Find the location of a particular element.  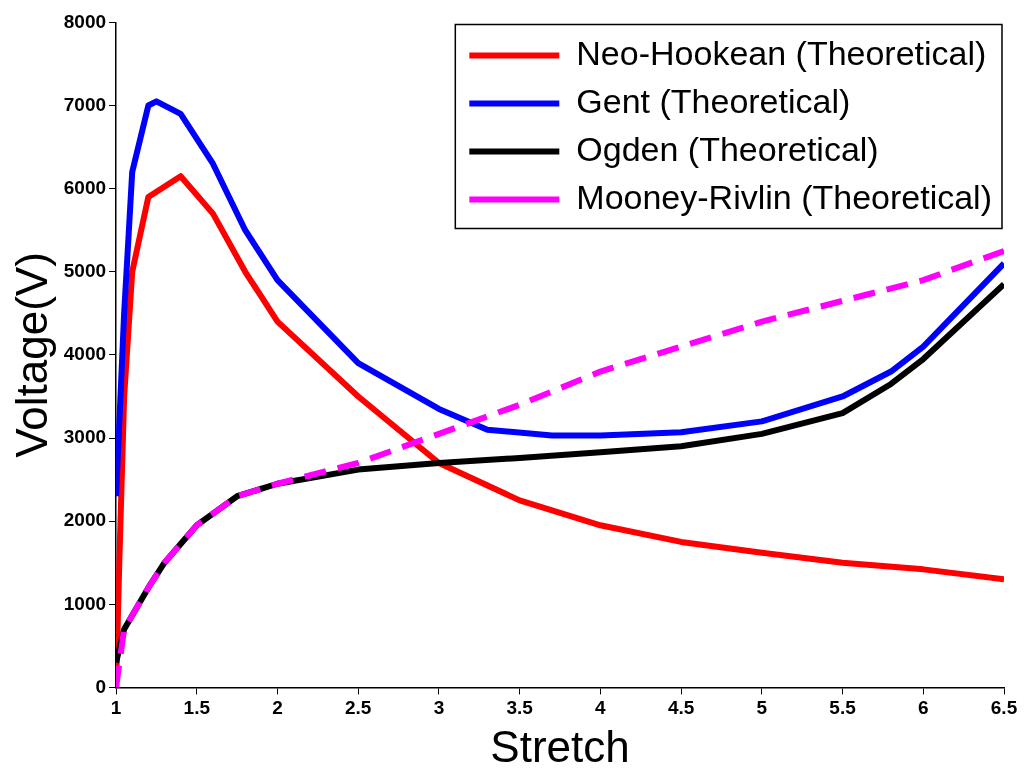

y-axis-title: Voltage(V) is located at coordinates (31, 355).